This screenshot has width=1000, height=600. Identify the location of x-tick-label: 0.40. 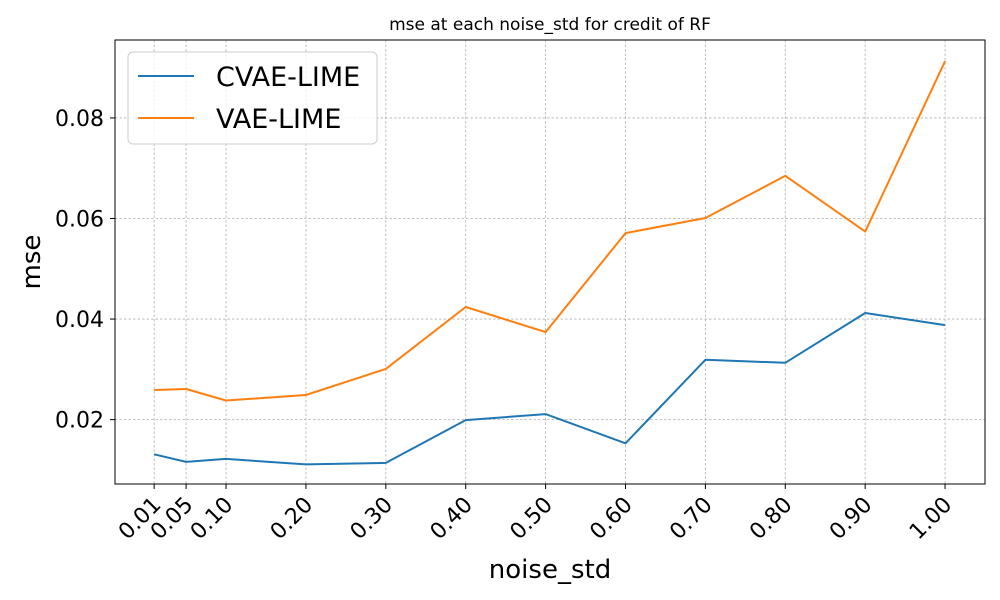
(452, 519).